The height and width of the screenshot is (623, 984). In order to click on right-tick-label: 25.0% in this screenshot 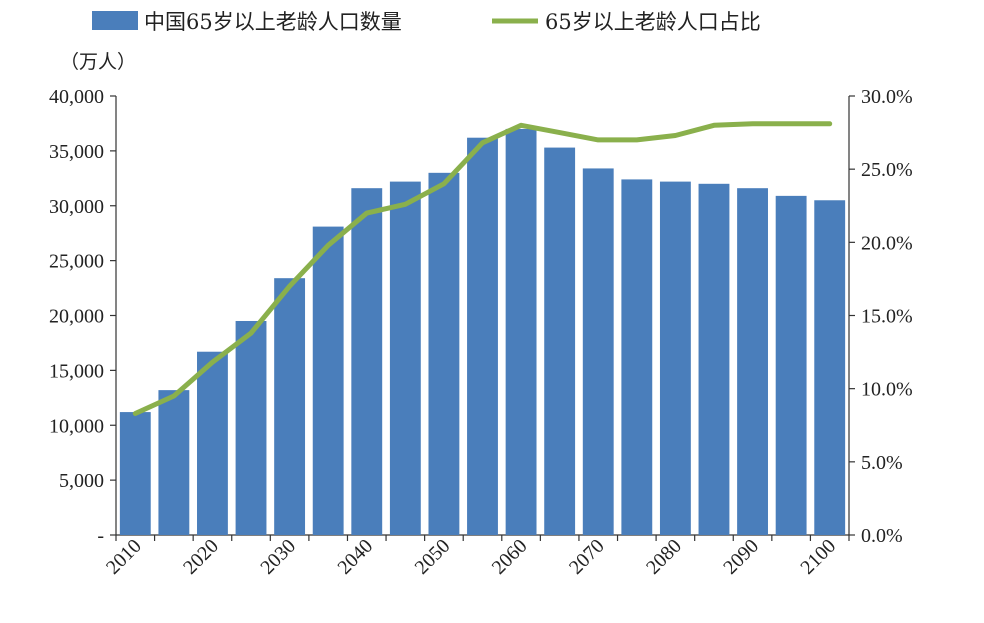, I will do `click(887, 170)`.